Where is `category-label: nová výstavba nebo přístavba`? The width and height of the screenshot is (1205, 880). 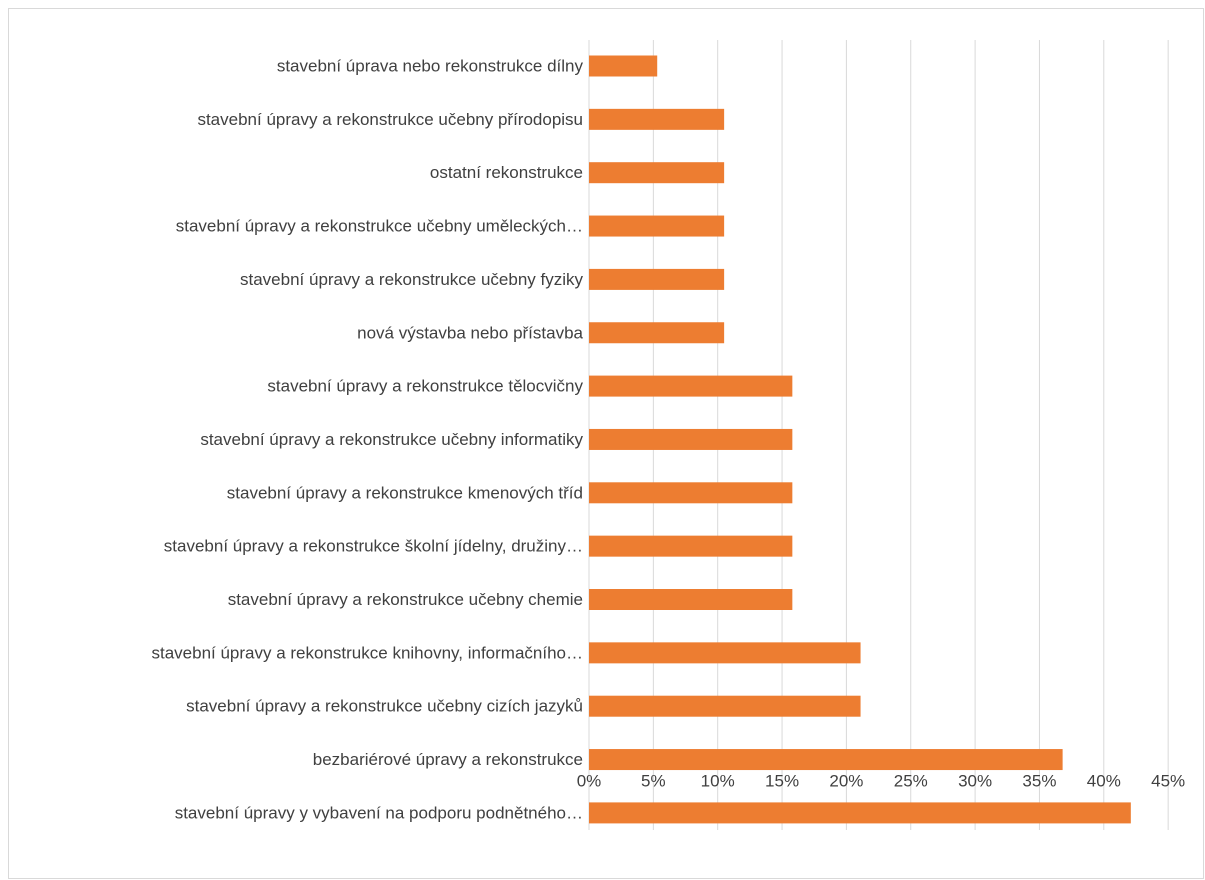
category-label: nová výstavba nebo přístavba is located at coordinates (470, 332).